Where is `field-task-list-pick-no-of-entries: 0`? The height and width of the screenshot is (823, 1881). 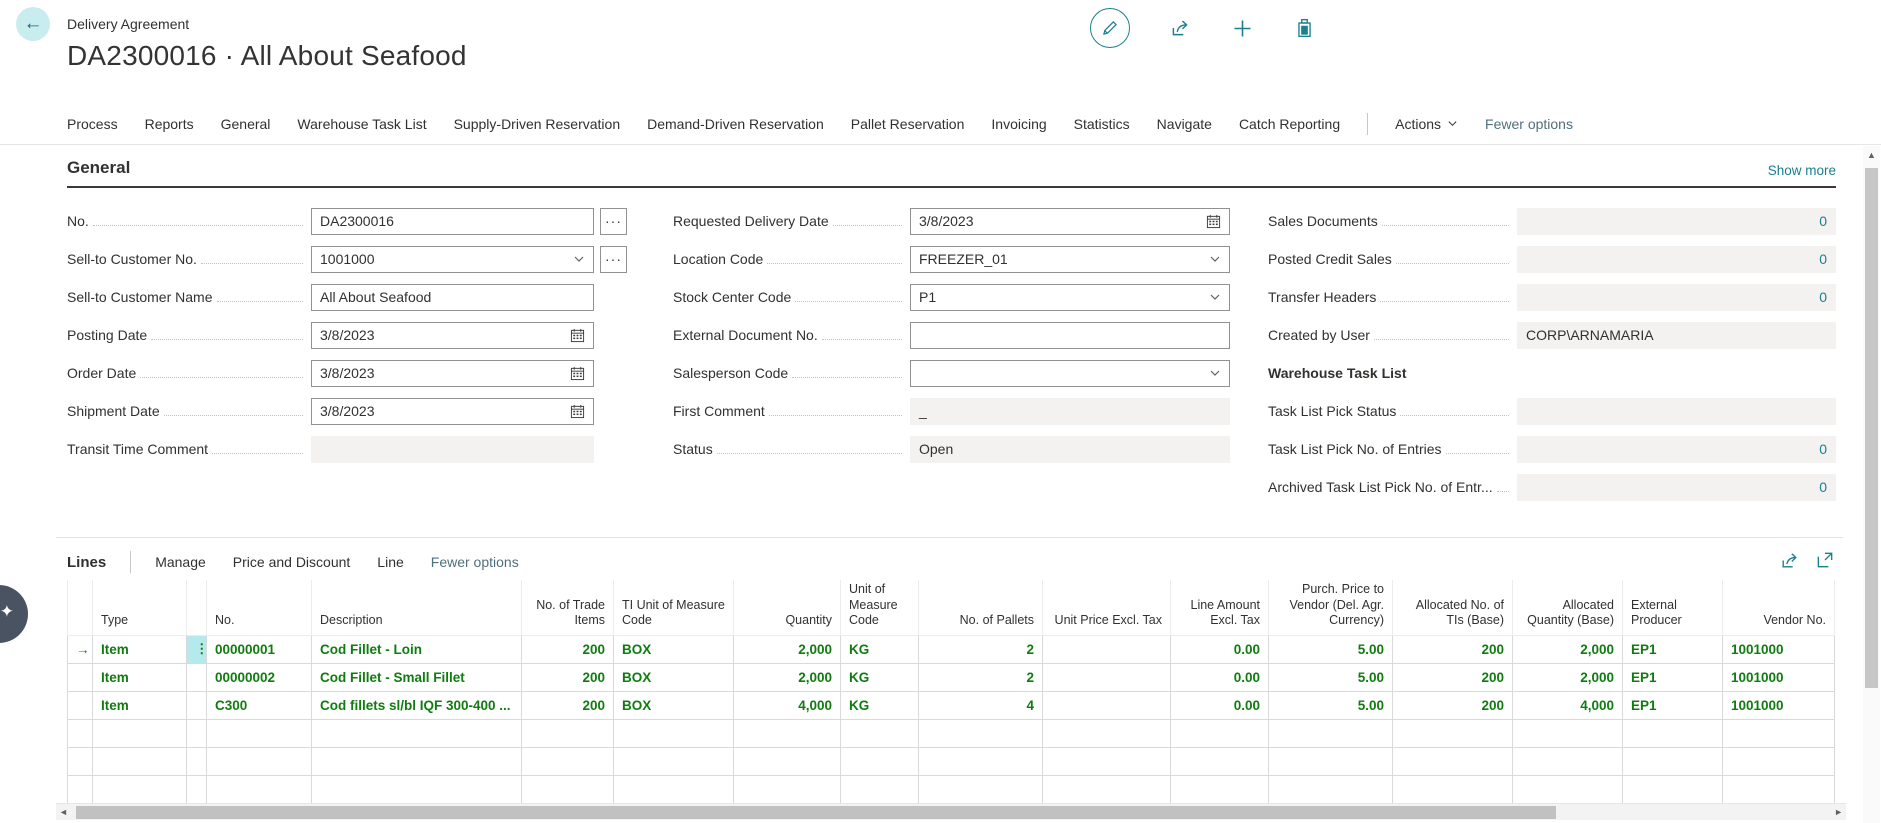 field-task-list-pick-no-of-entries: 0 is located at coordinates (1676, 449).